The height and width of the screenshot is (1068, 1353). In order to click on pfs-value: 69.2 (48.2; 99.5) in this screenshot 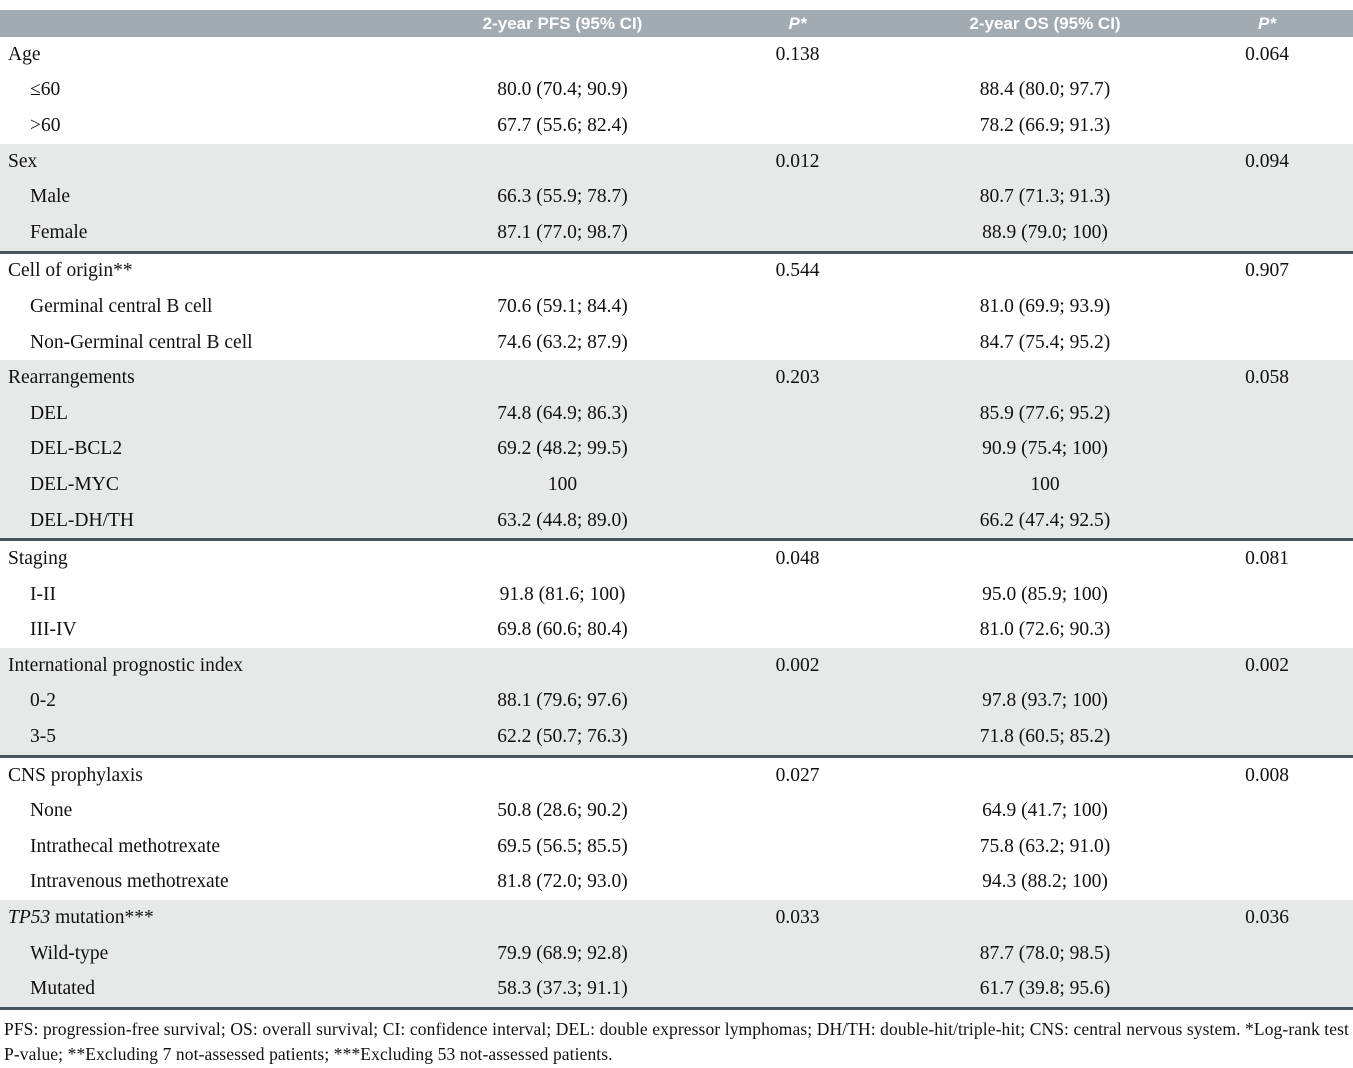, I will do `click(562, 449)`.